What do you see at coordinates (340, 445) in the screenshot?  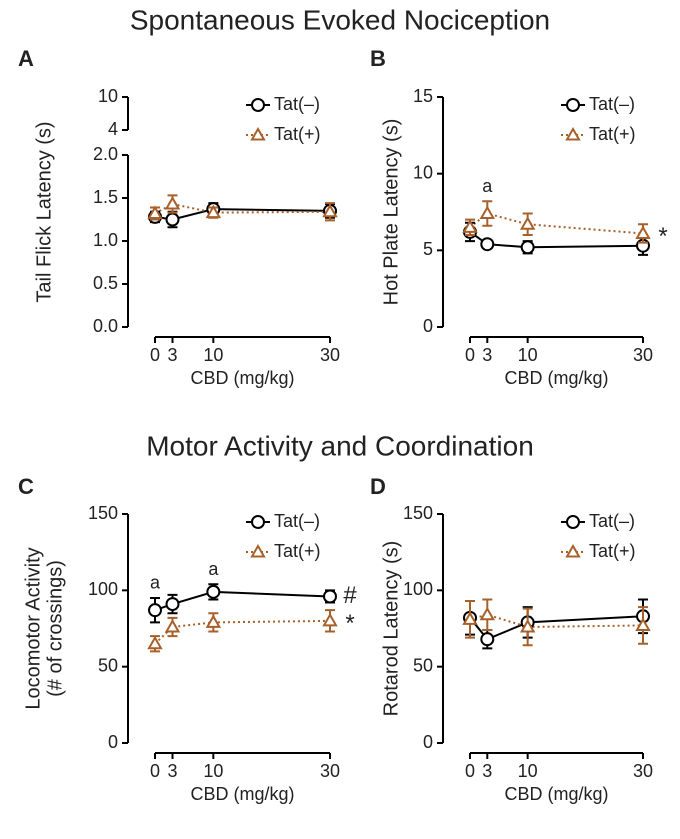 I see `section-heading: Motor Activity and Coordination` at bounding box center [340, 445].